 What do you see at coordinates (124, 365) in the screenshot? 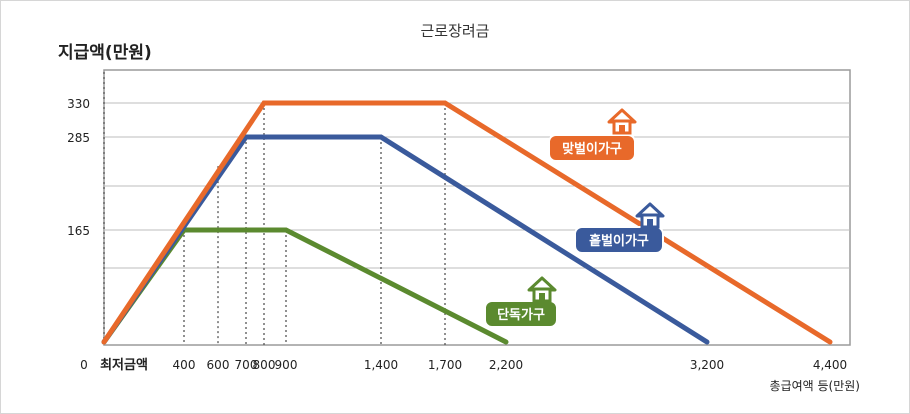
I see `min-wage-label: 최저금액` at bounding box center [124, 365].